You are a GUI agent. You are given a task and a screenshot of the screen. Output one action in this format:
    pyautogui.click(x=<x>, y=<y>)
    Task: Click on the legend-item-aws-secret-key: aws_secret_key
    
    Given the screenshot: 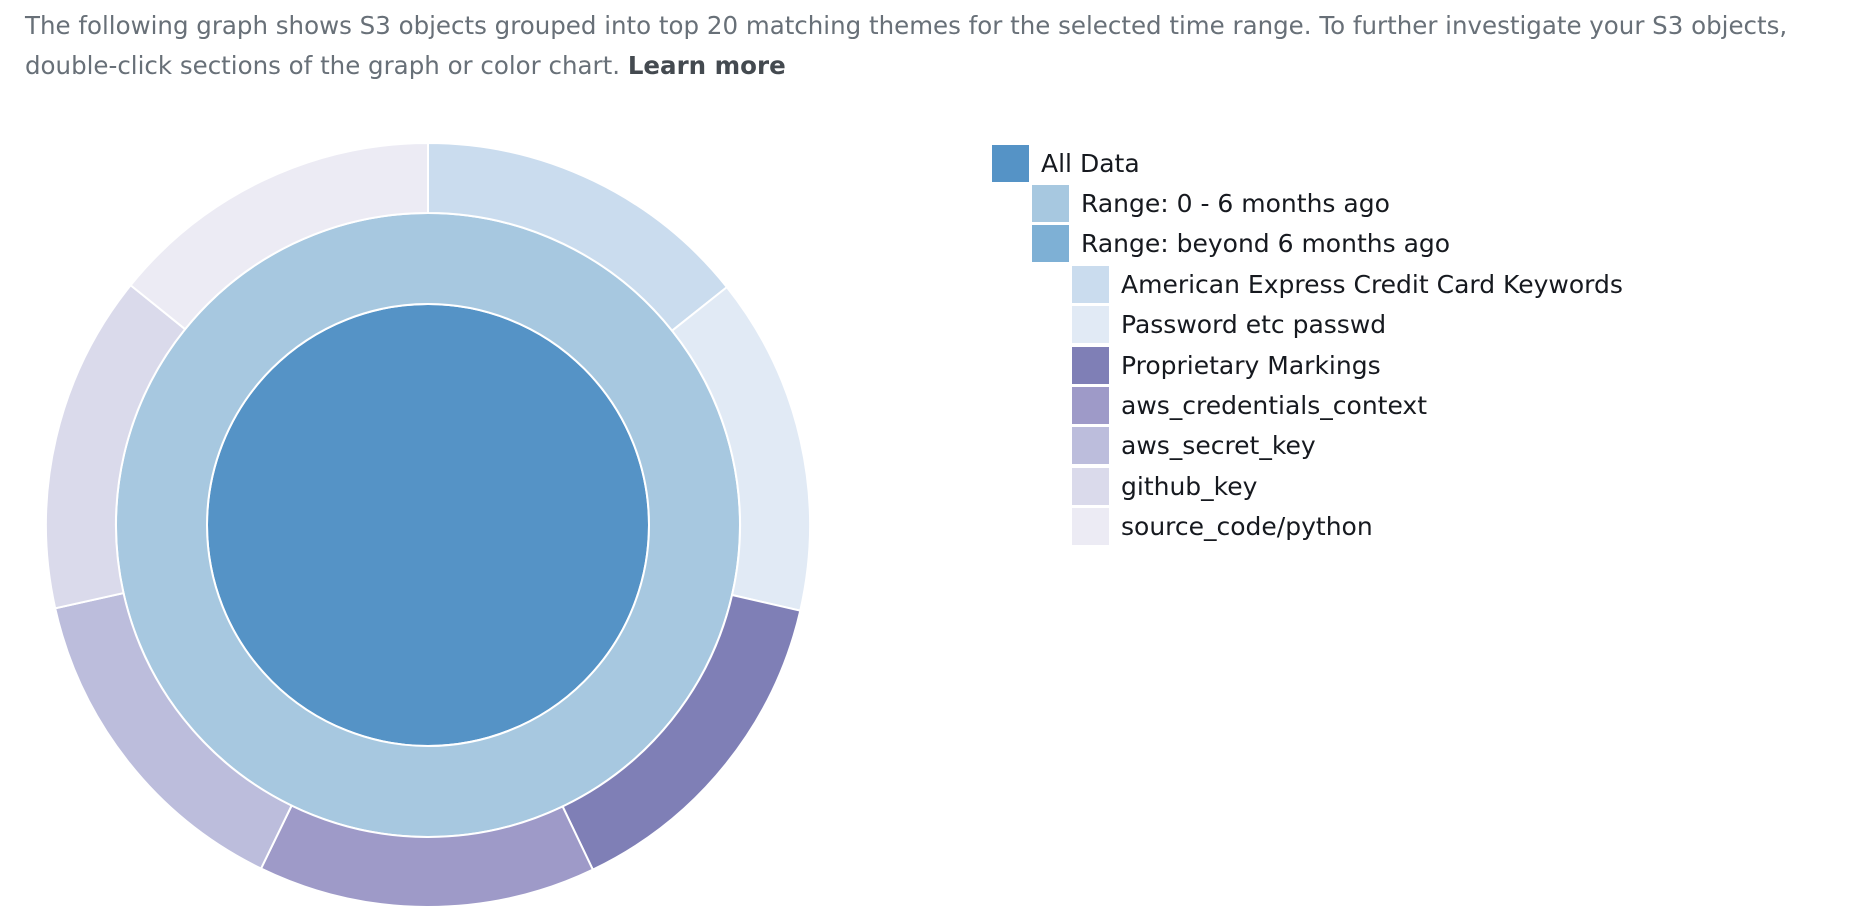 What is the action you would take?
    pyautogui.click(x=1194, y=446)
    